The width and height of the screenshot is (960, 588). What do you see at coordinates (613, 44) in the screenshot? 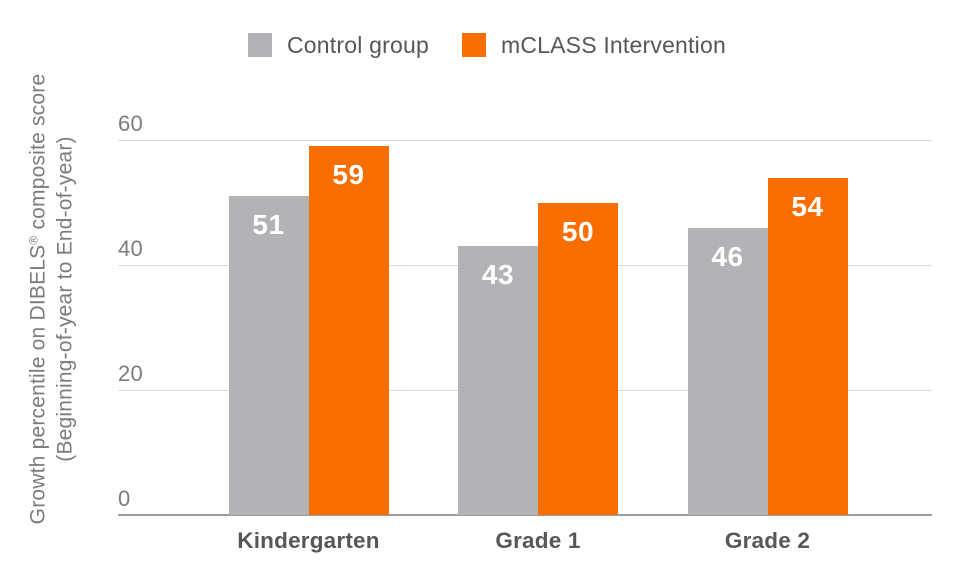
I see `legend-label: mCLASS Intervention` at bounding box center [613, 44].